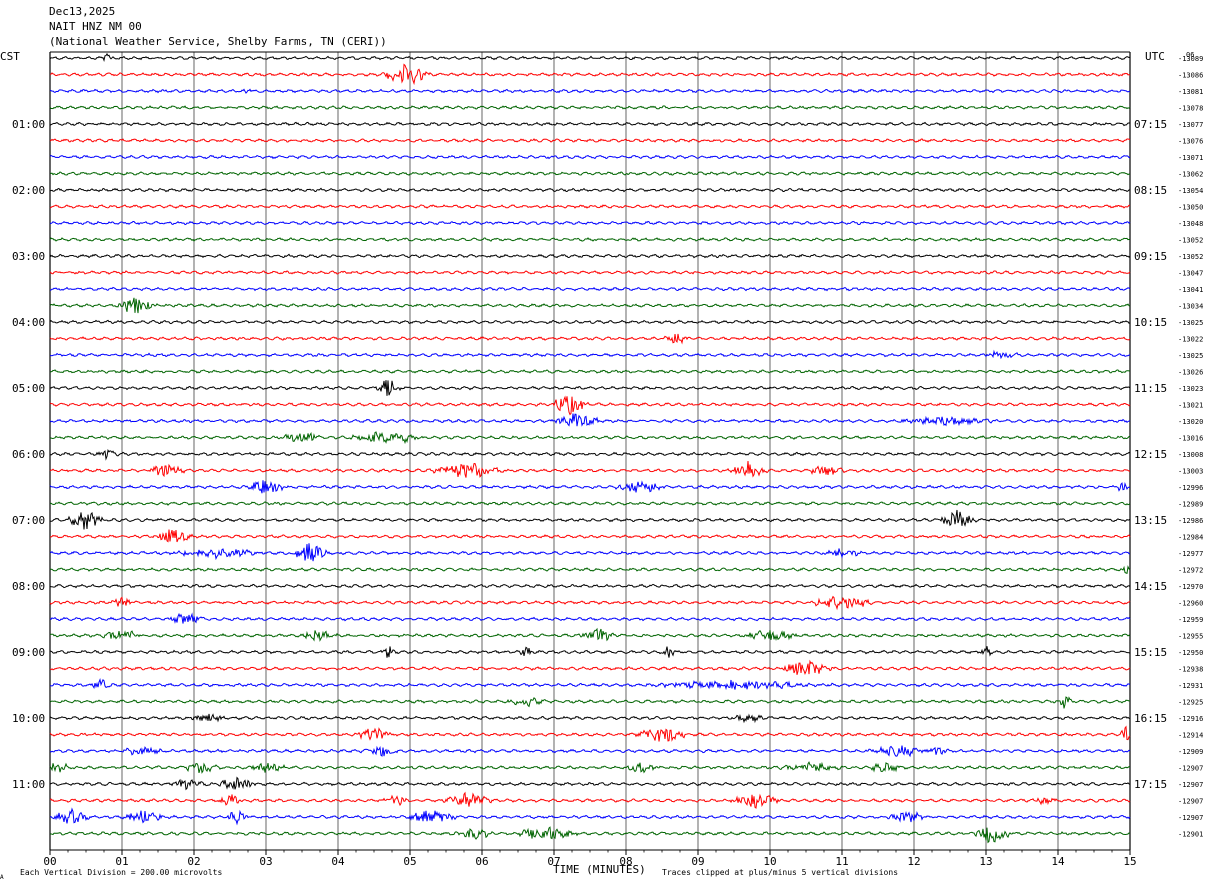 This screenshot has height=886, width=1210. I want to click on right-hour-label: 13:15, so click(1150, 520).